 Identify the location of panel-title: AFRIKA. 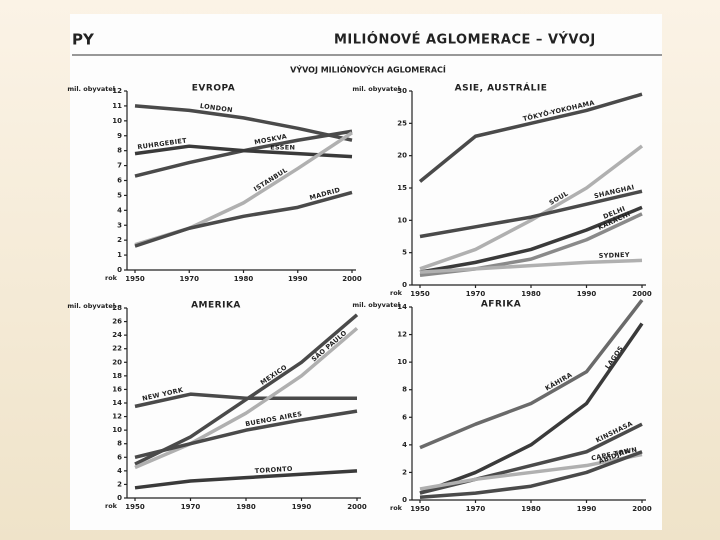
(501, 305).